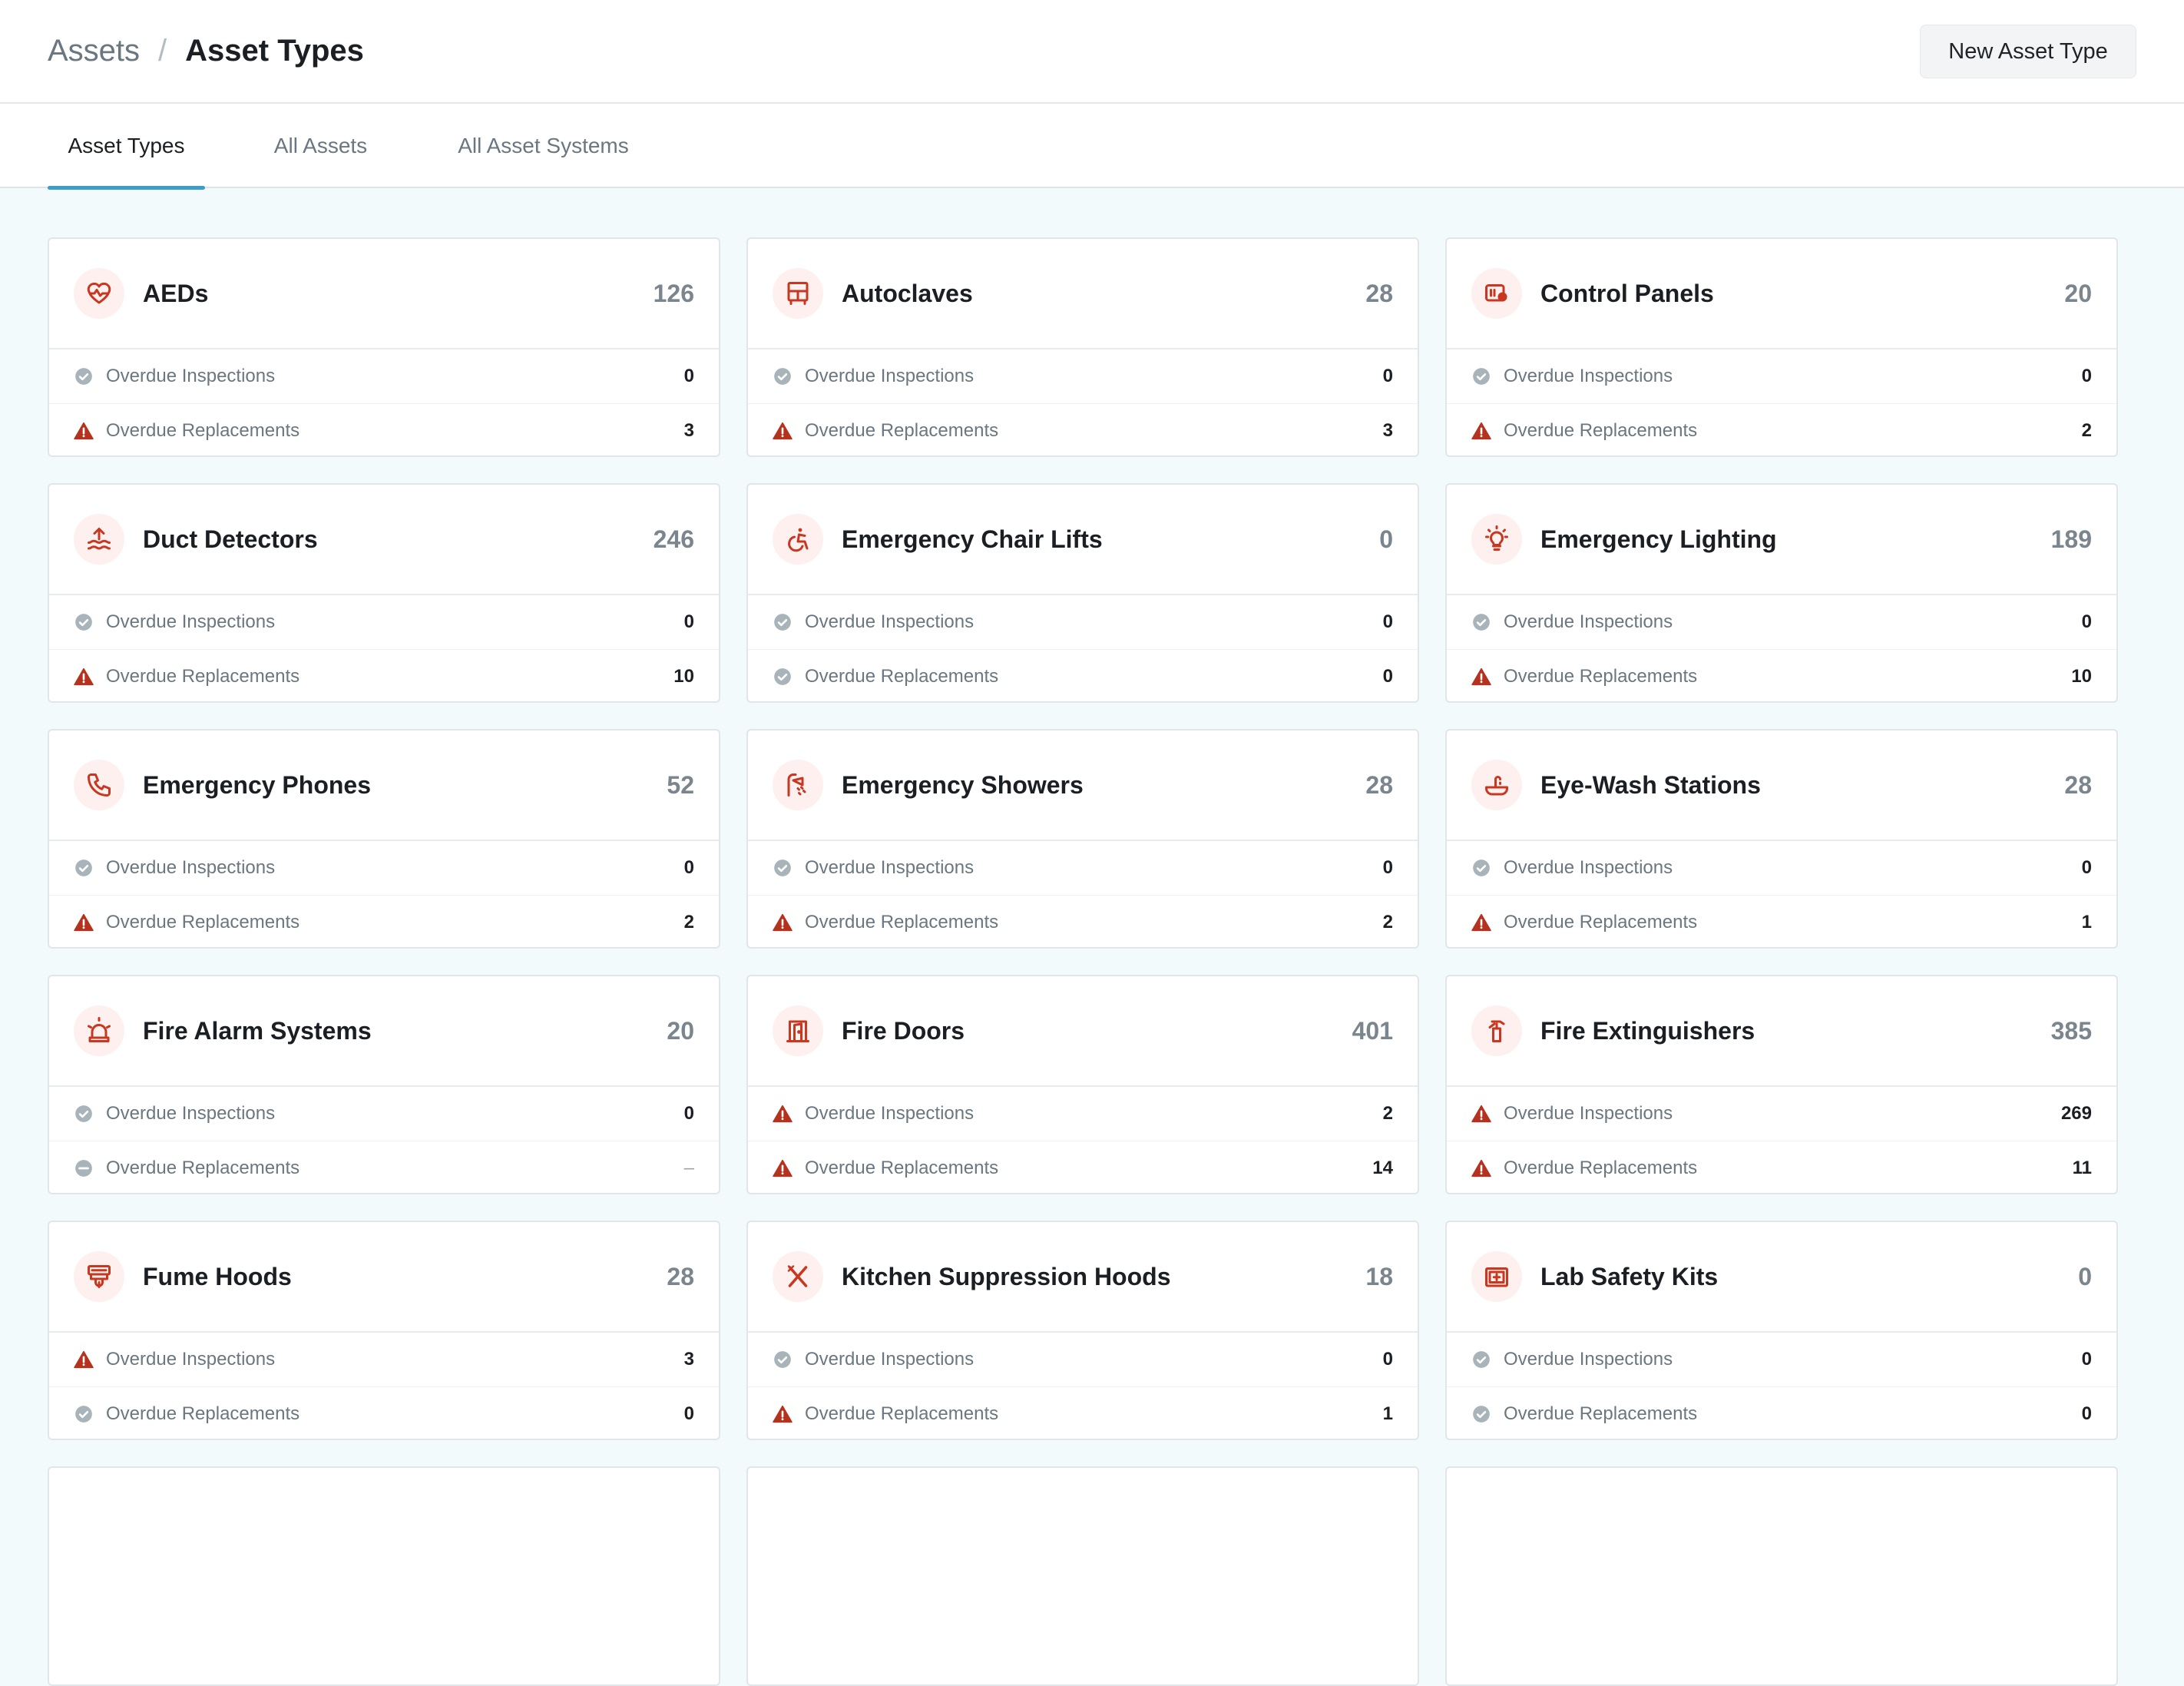 The image size is (2184, 1686). What do you see at coordinates (2078, 293) in the screenshot?
I see `asset-count: 20` at bounding box center [2078, 293].